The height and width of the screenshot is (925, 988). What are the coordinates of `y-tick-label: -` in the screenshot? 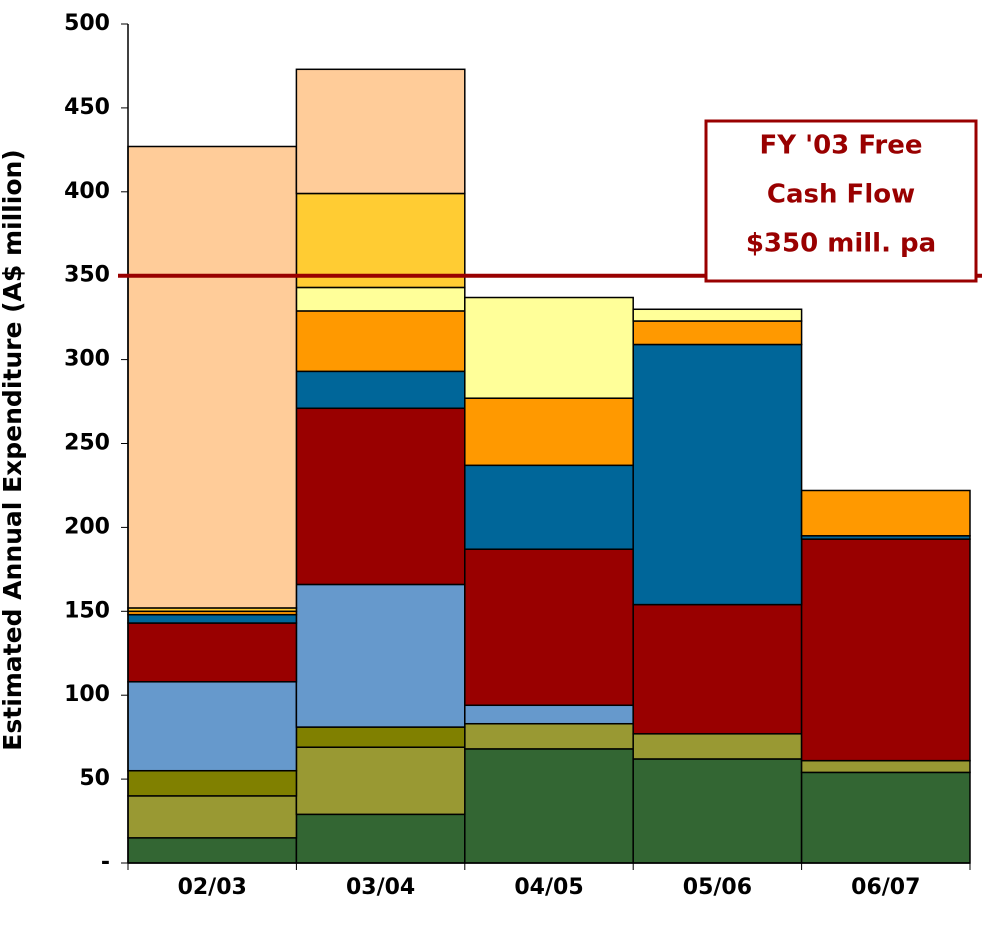 It's located at (105, 862).